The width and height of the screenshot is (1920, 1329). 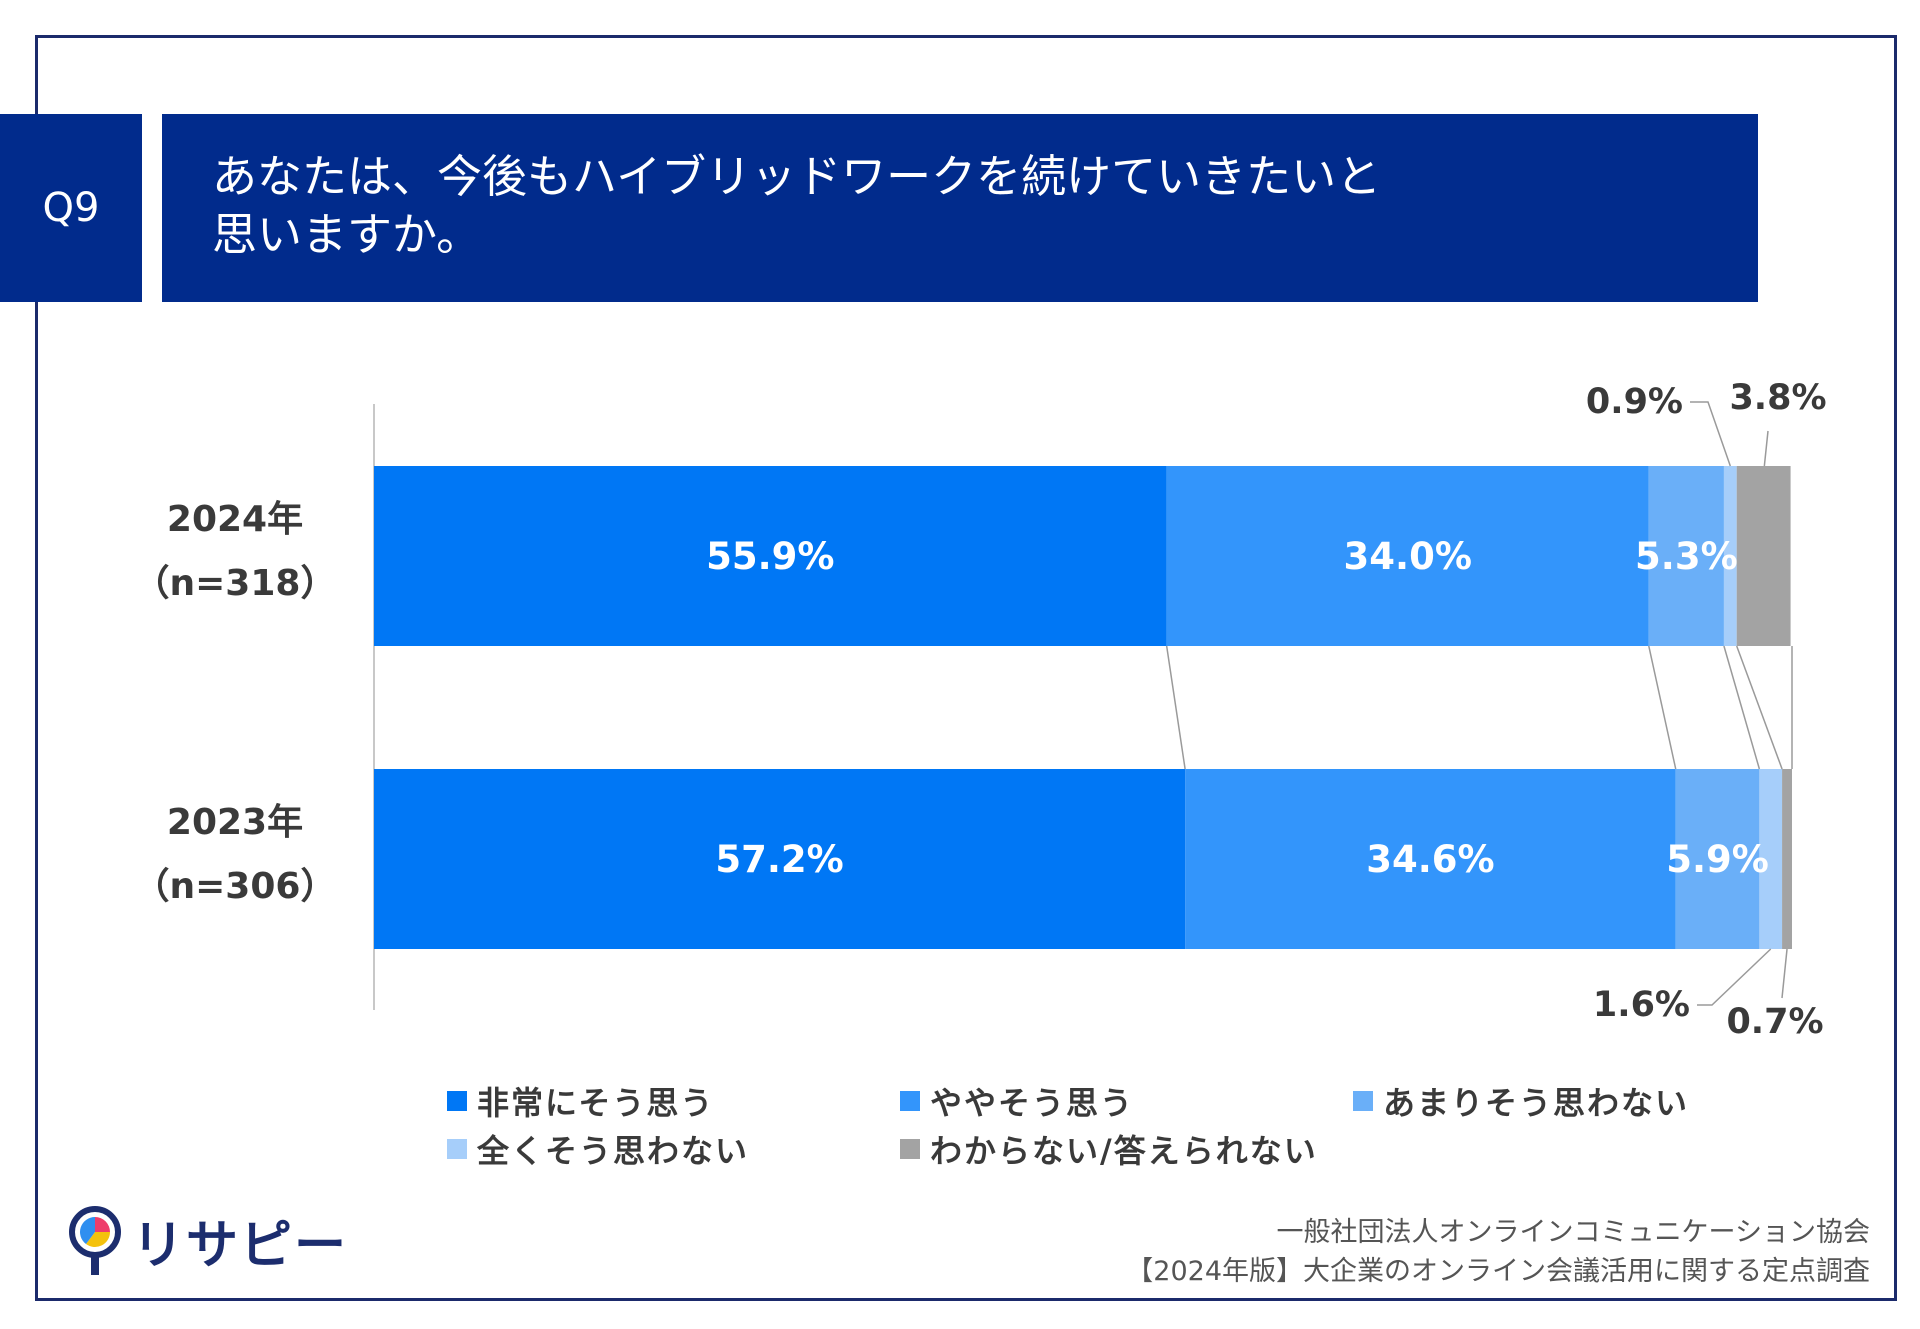 I want to click on legend-item-strongly-agree: 非常にそう思う, so click(x=580, y=1101).